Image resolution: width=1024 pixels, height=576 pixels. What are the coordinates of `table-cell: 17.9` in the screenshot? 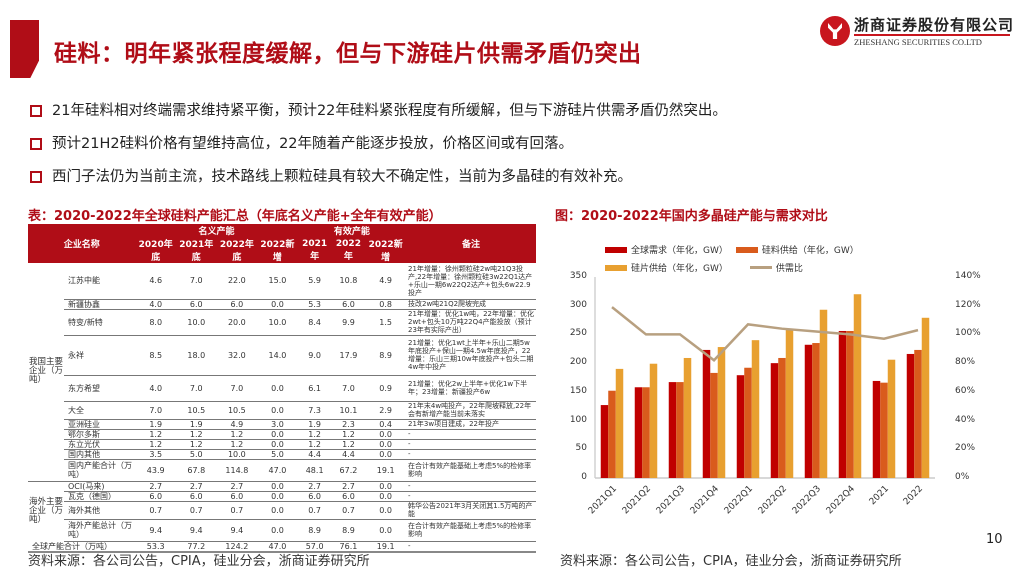 It's located at (348, 355).